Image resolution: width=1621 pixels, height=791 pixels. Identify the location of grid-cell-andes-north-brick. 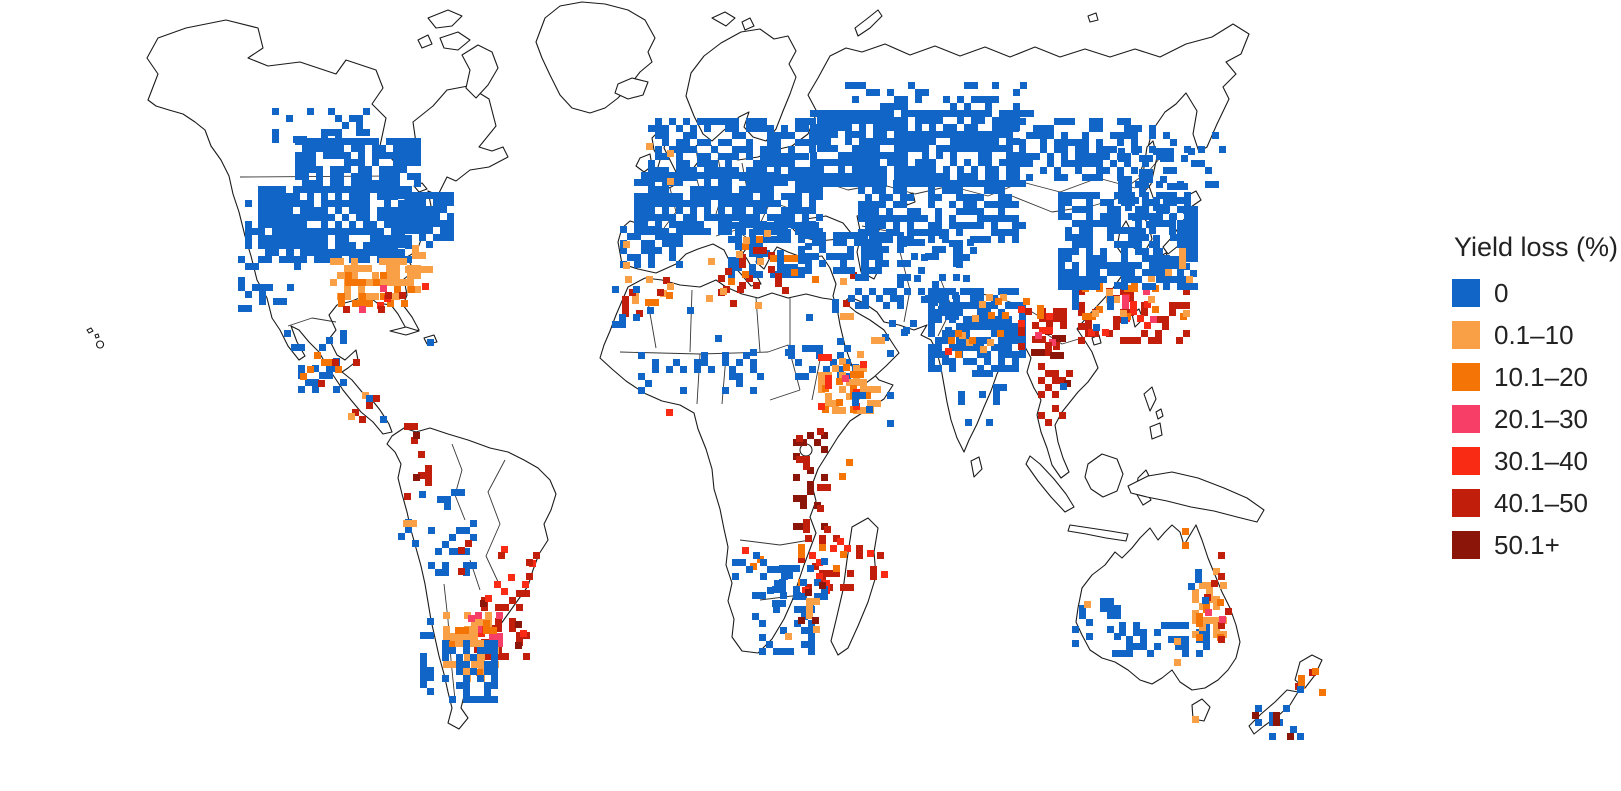
(428, 468).